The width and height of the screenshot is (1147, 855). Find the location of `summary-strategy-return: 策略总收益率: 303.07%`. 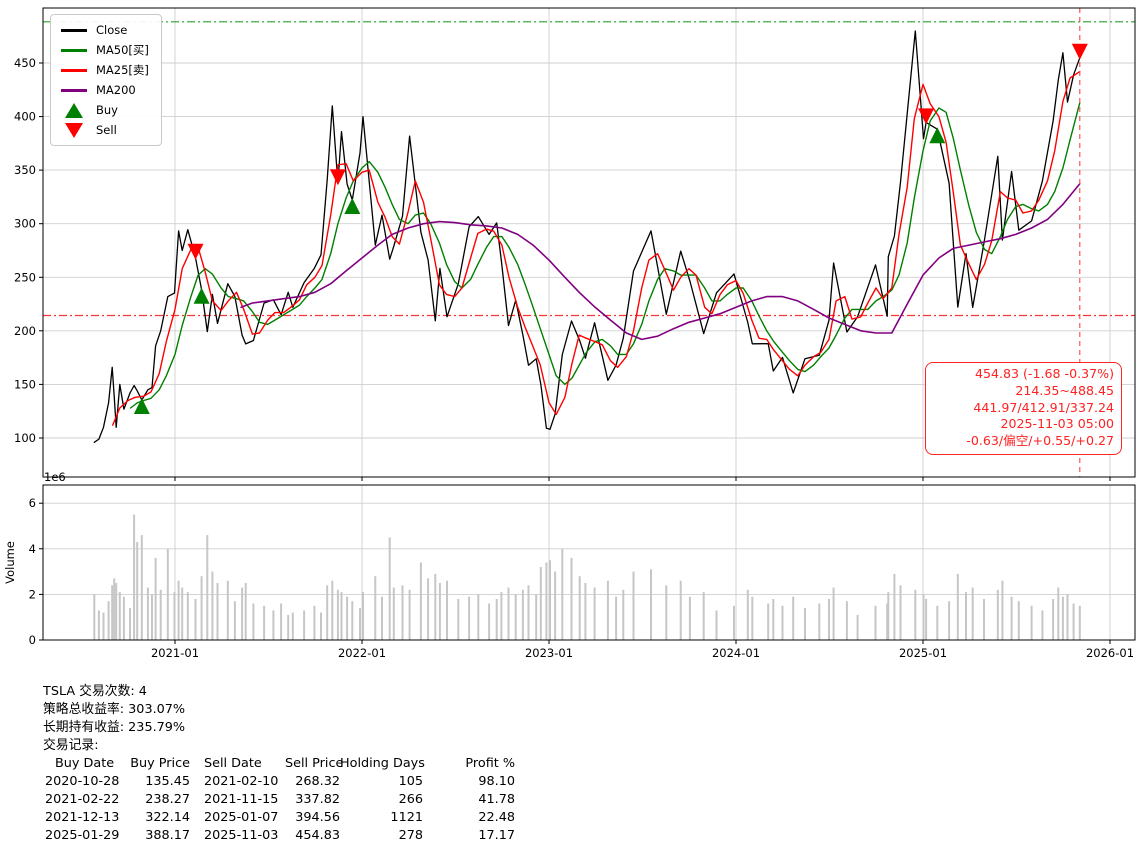

summary-strategy-return: 策略总收益率: 303.07% is located at coordinates (114, 709).